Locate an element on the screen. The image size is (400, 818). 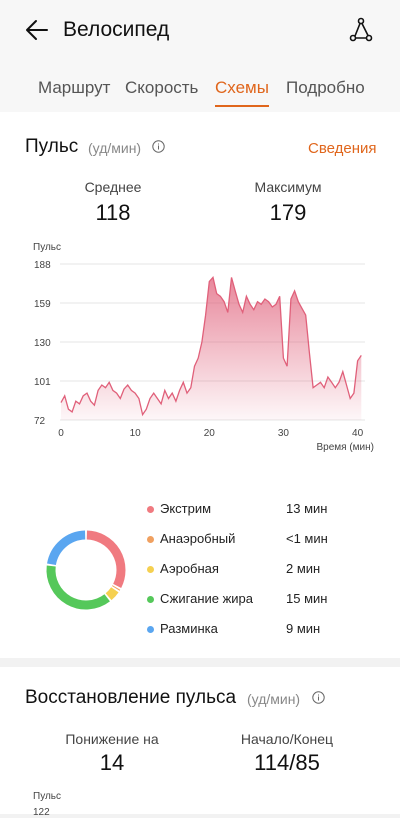
route-share-icon is located at coordinates (361, 30).